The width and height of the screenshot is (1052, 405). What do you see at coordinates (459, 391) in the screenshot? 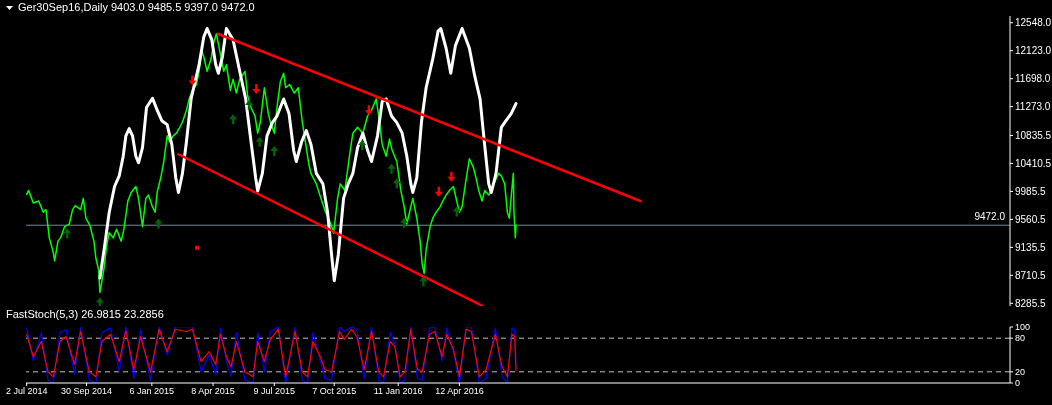
I see `x-tick-label: 12 Apr 2016` at bounding box center [459, 391].